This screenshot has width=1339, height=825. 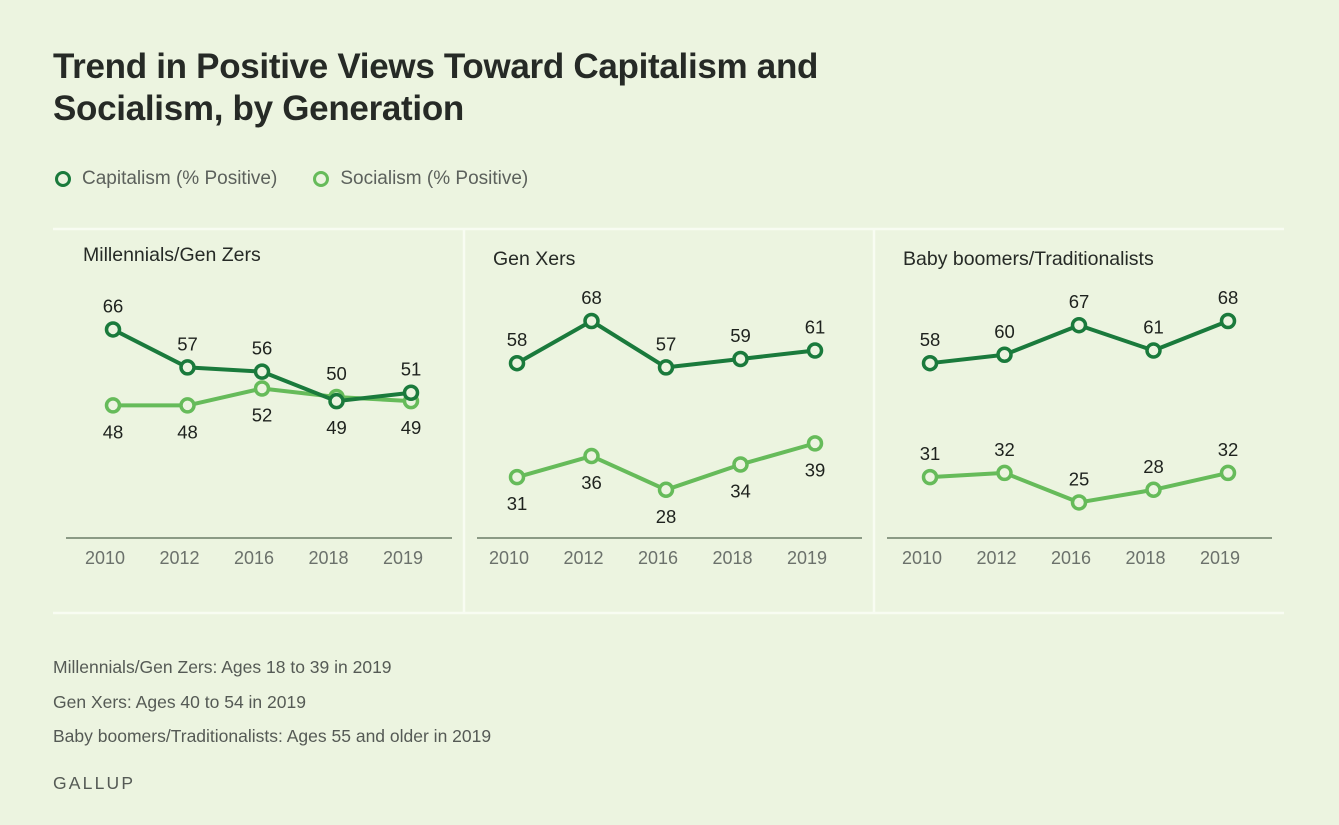 What do you see at coordinates (336, 427) in the screenshot?
I see `capitalism-data-label: 49` at bounding box center [336, 427].